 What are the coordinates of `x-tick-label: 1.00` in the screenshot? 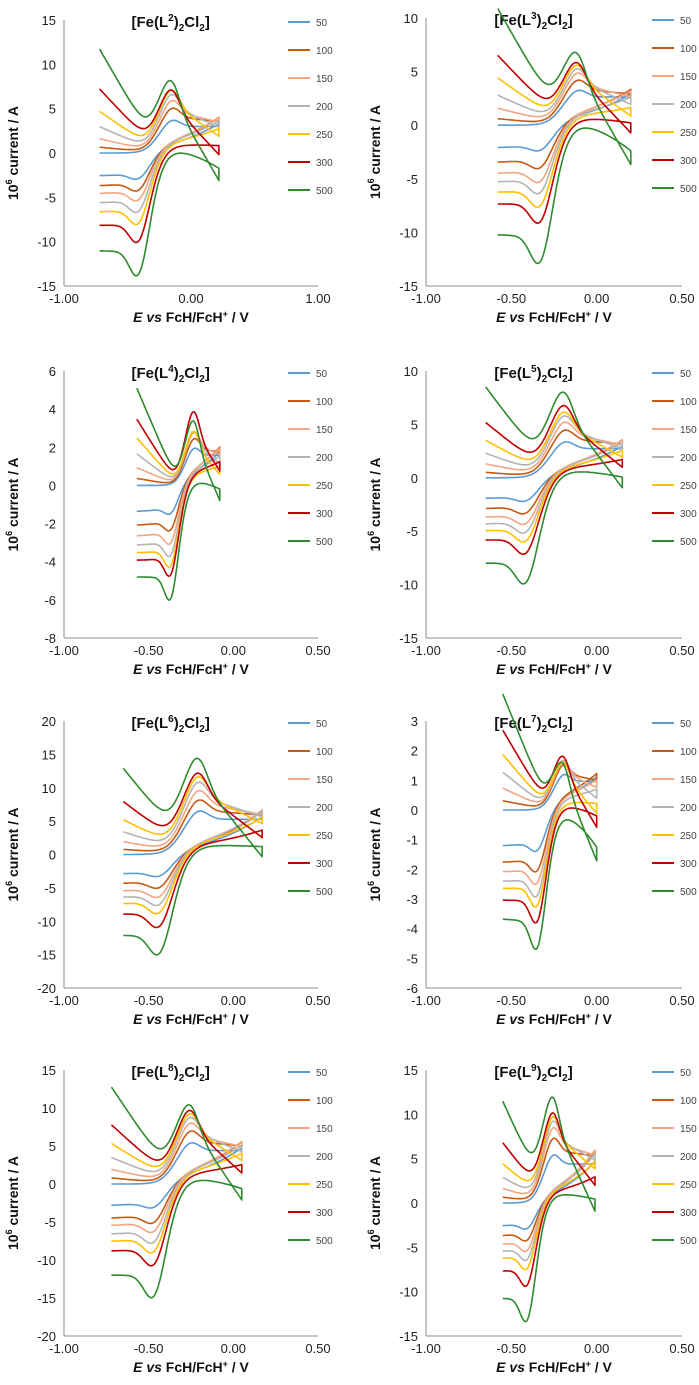 It's located at (317, 298).